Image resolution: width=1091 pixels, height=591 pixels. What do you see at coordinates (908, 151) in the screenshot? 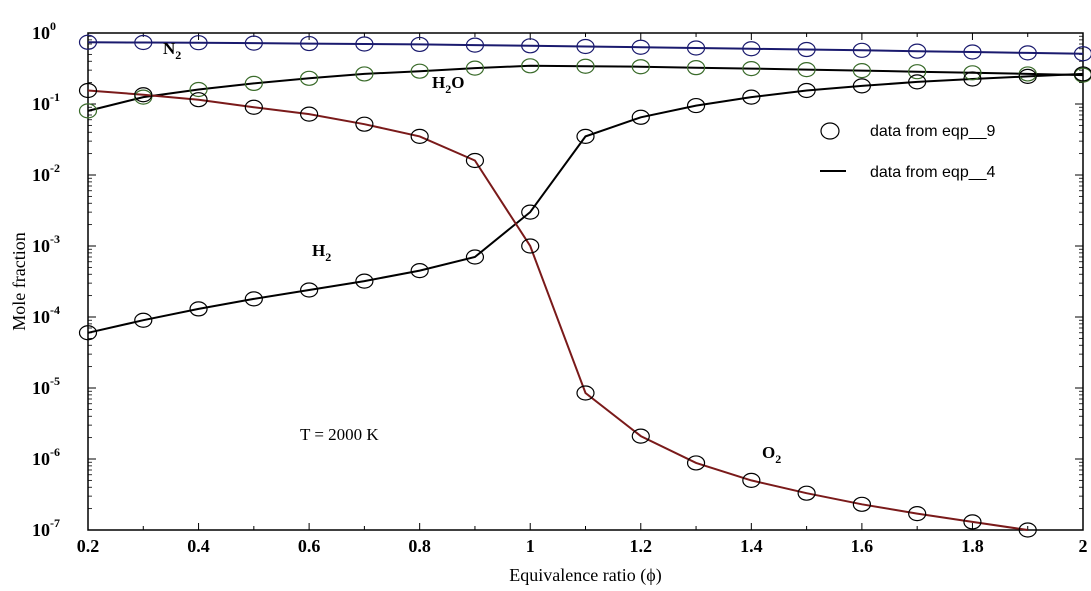
I see `legend: data from eqp__9 data from eqp__4` at bounding box center [908, 151].